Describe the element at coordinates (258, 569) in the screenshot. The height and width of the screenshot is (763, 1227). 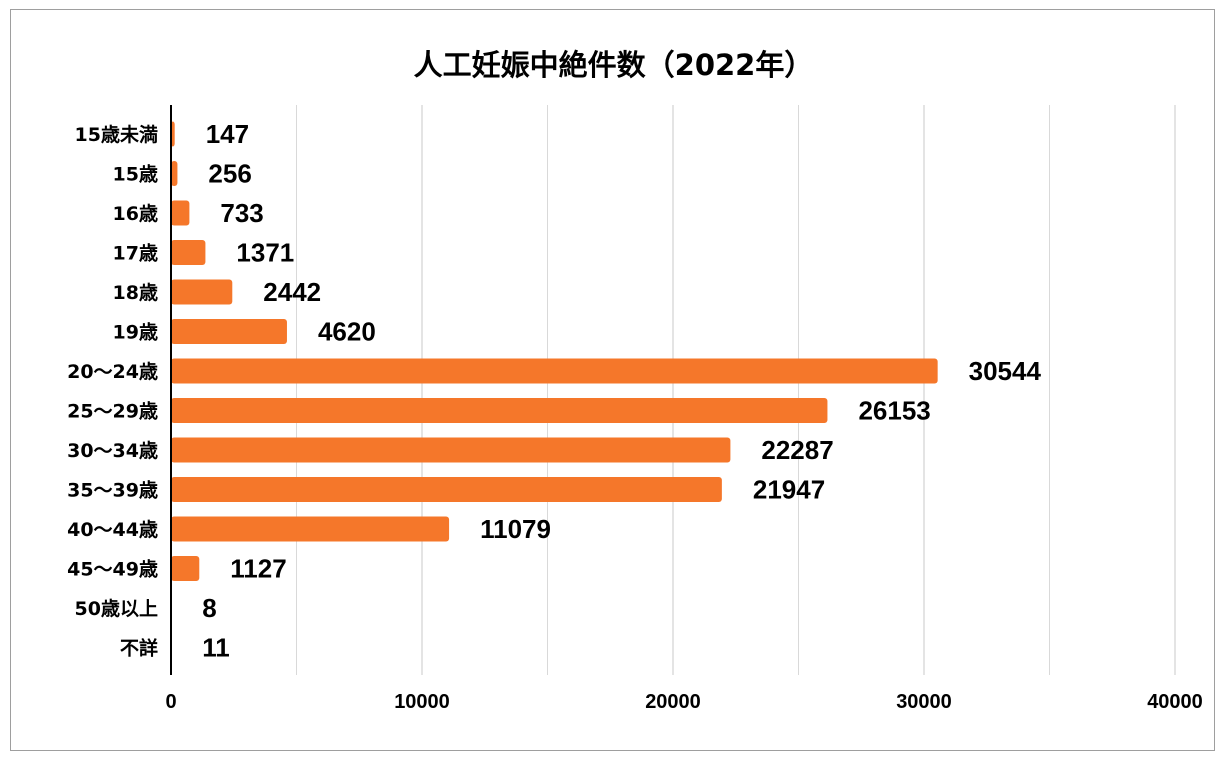
I see `data-label: 1127` at that location.